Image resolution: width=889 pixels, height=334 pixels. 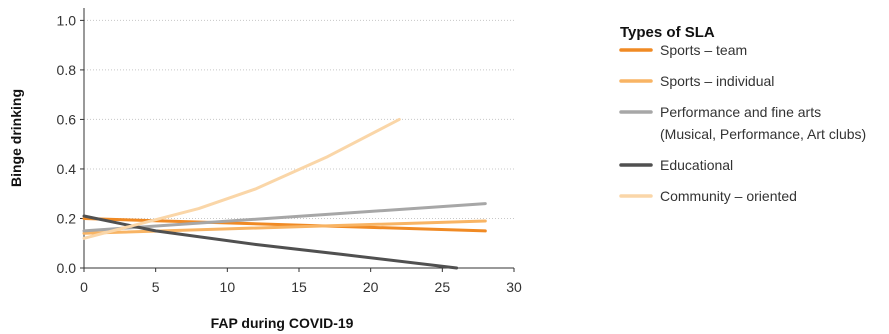 What do you see at coordinates (67, 119) in the screenshot?
I see `y-tick-label: 0.6` at bounding box center [67, 119].